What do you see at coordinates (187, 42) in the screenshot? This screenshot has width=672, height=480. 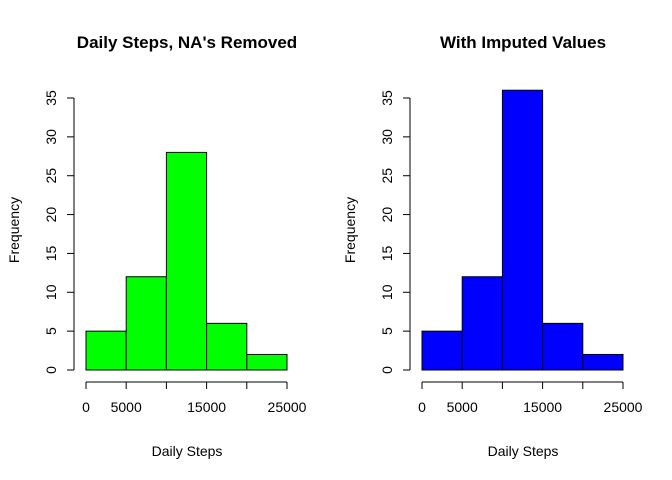 I see `chart-title: Daily Steps, NA's Removed` at bounding box center [187, 42].